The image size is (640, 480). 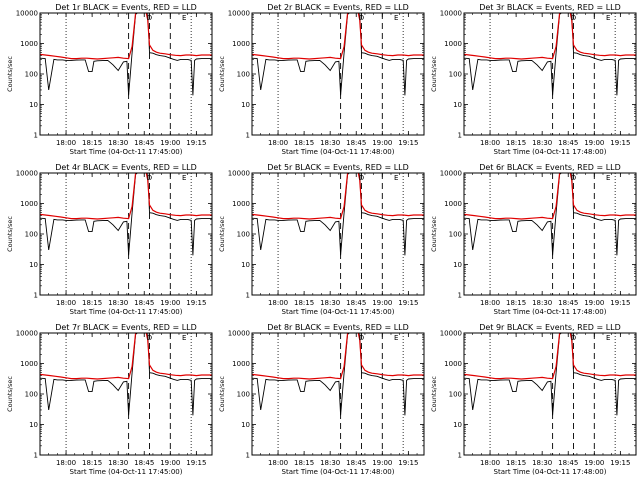 I want to click on panel-title: Det 2r BLACK = Events, RED = LLD, so click(x=338, y=7).